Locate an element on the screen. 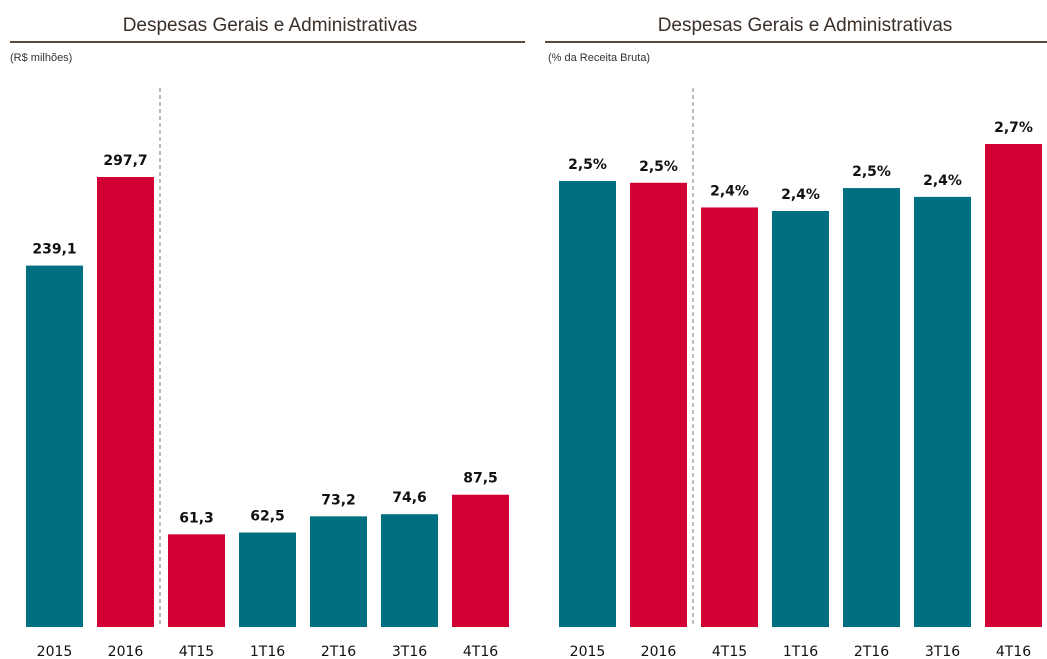  data-label: 61,3 is located at coordinates (196, 518).